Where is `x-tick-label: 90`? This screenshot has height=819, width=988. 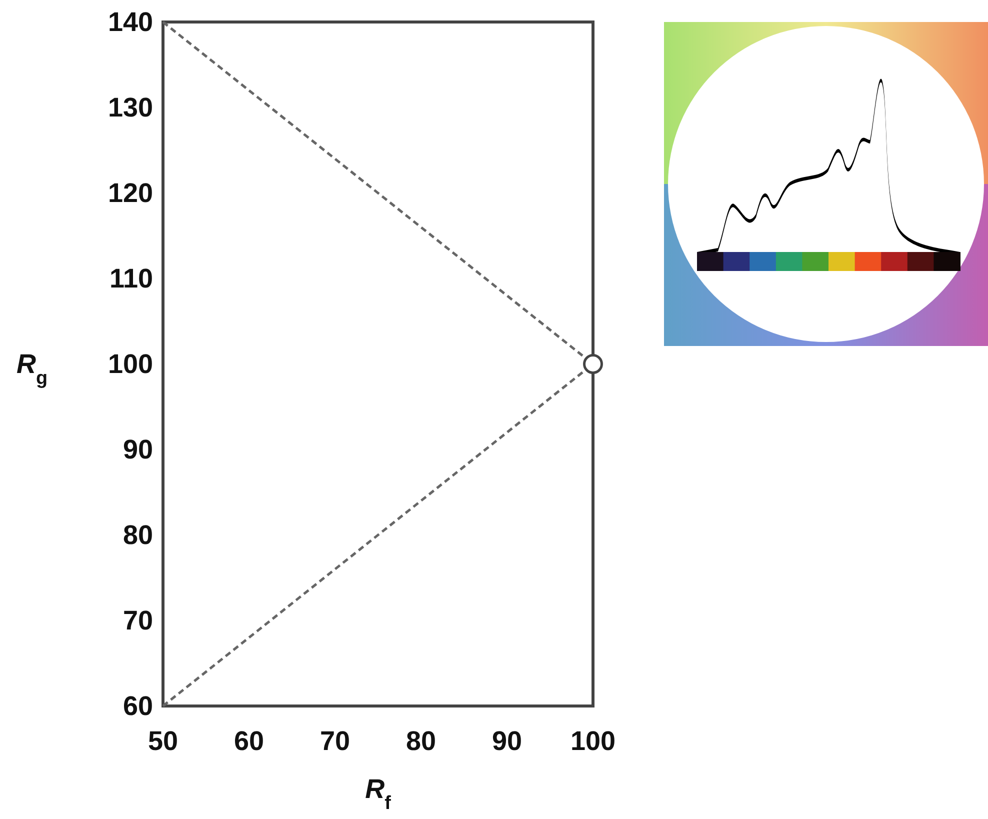
x-tick-label: 90 is located at coordinates (507, 741).